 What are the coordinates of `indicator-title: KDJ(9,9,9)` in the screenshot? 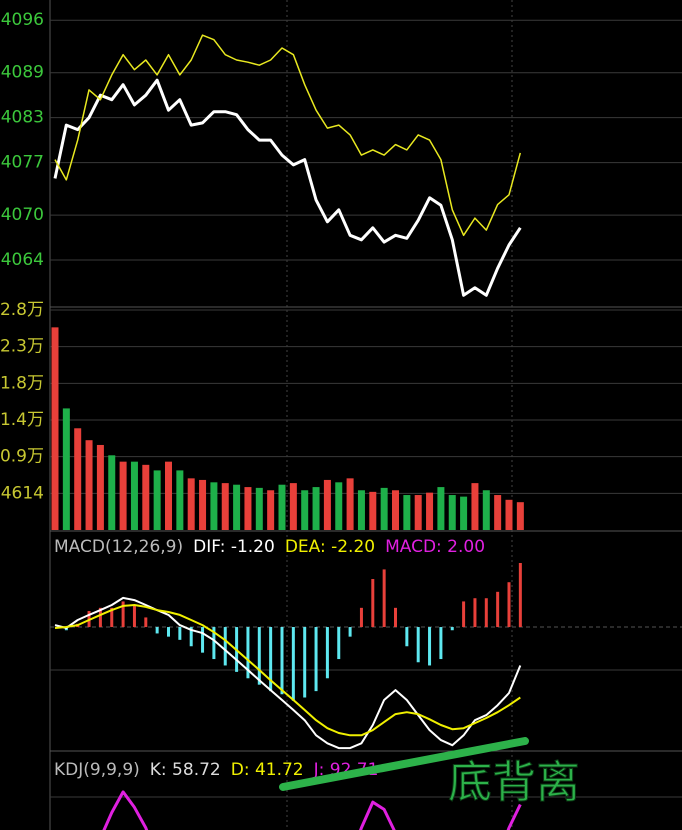 It's located at (97, 770).